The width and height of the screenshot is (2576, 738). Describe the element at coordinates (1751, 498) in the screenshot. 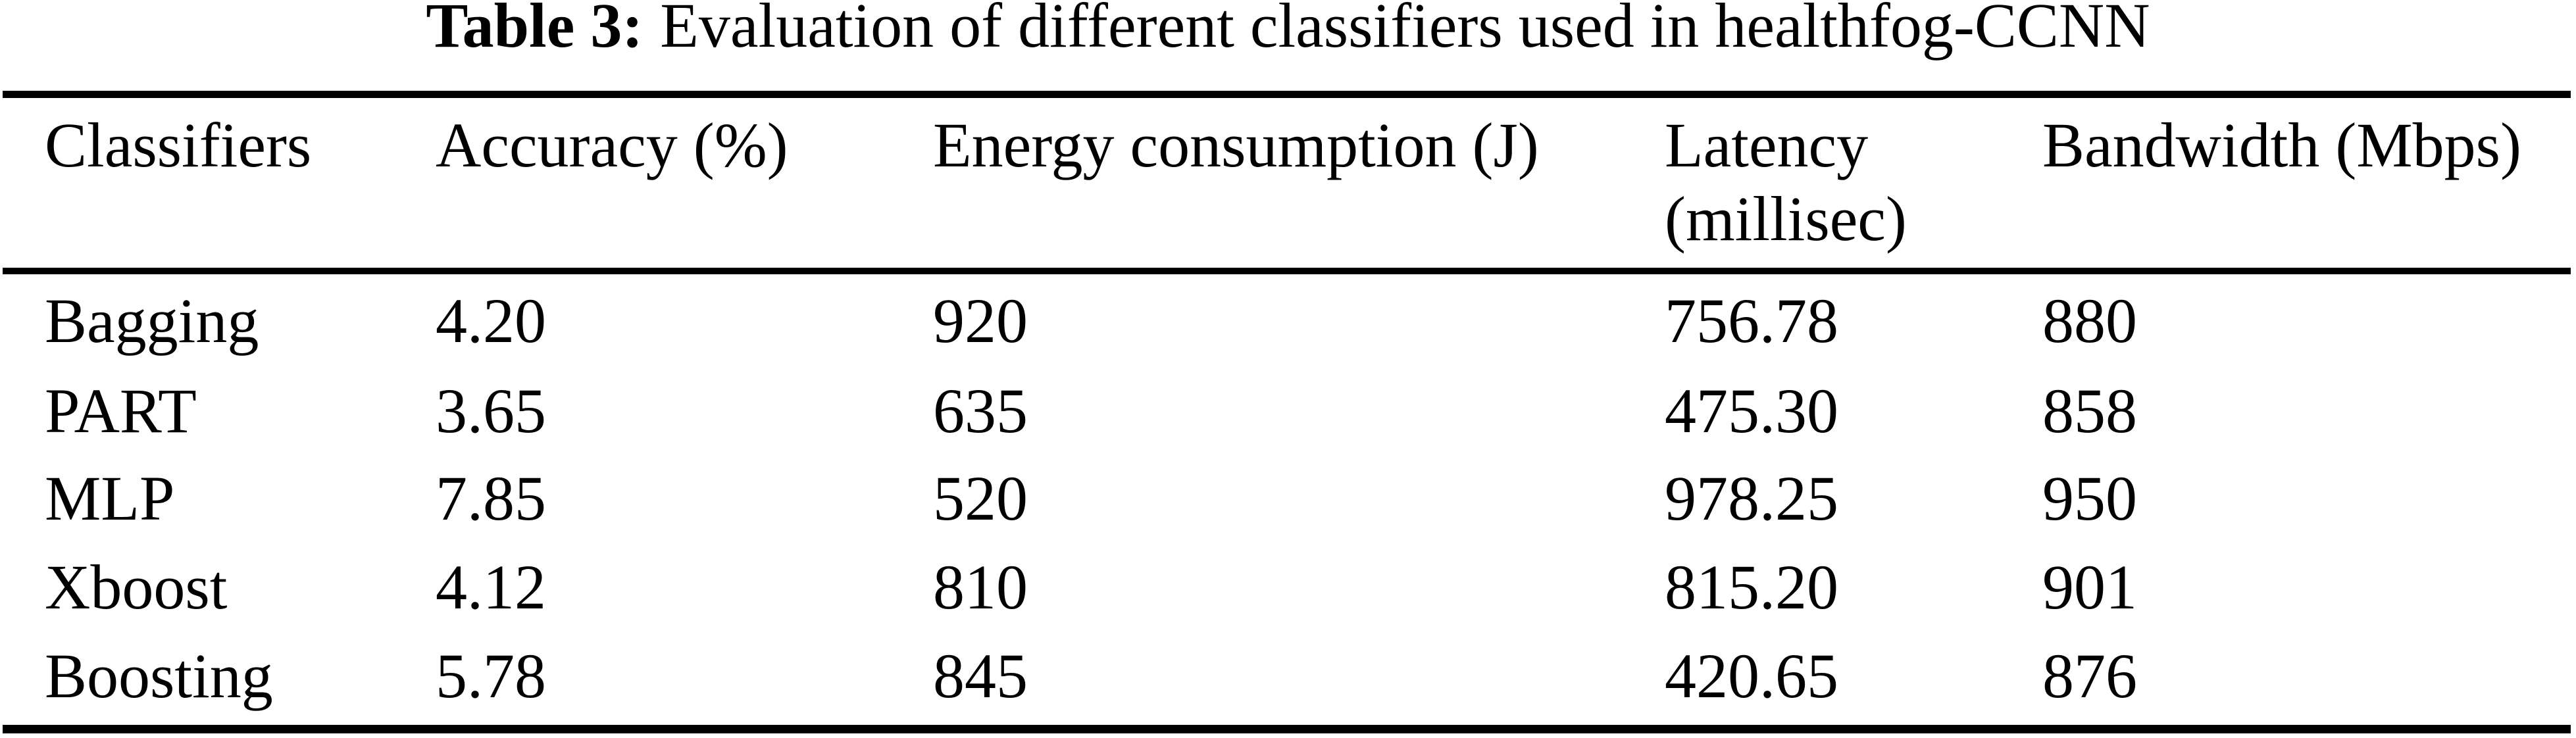

I see `cell-latency: 978.25` at that location.